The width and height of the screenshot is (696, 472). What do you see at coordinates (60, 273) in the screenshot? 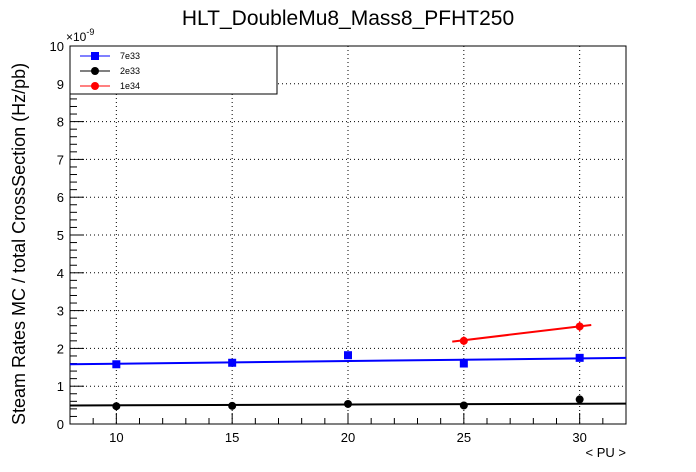
I see `y-tick-label: 4` at bounding box center [60, 273].